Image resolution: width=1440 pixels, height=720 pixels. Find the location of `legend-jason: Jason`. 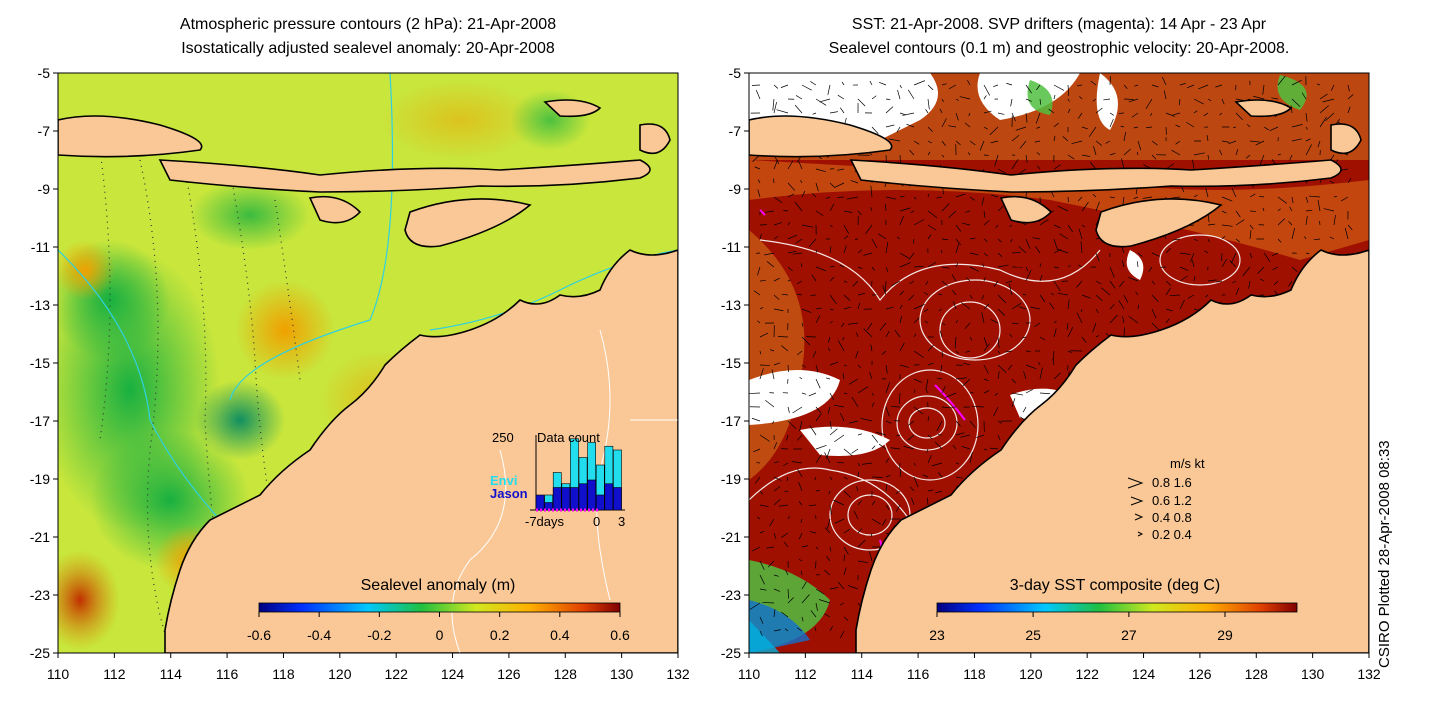

legend-jason: Jason is located at coordinates (509, 493).